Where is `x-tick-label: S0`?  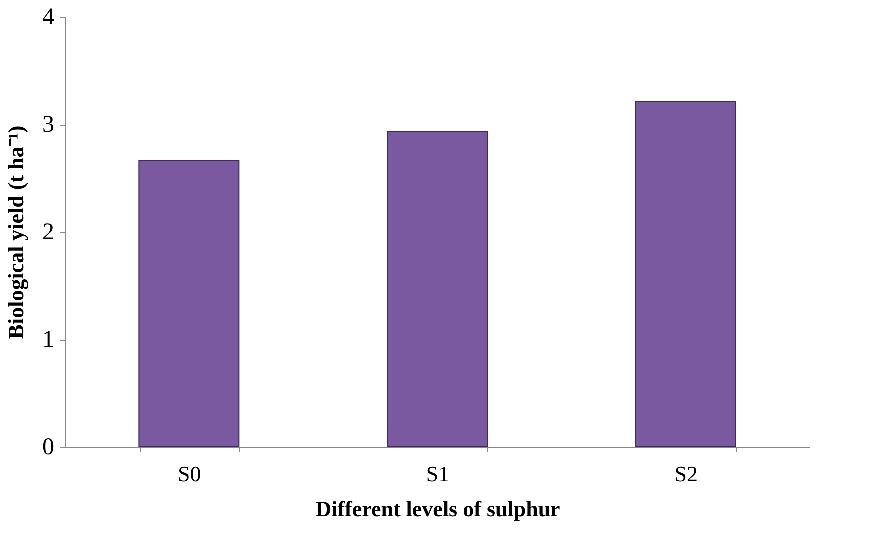 x-tick-label: S0 is located at coordinates (190, 474).